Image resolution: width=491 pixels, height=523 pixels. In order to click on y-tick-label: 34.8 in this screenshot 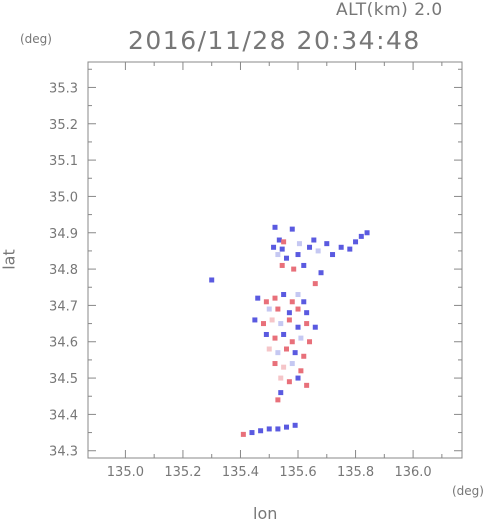, I will do `click(63, 270)`.